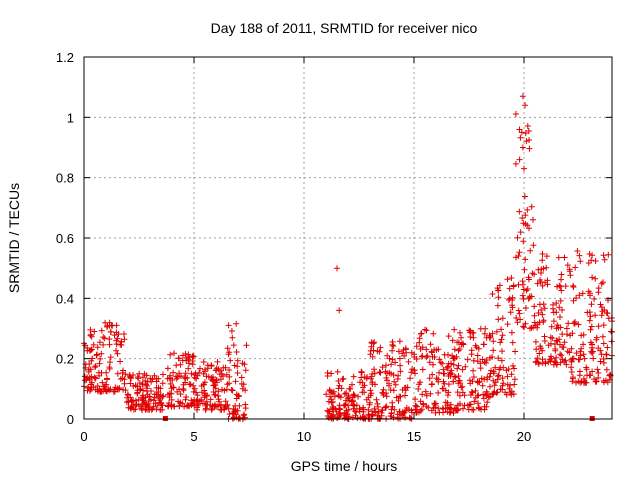 The image size is (640, 480). What do you see at coordinates (65, 57) in the screenshot?
I see `y-tick-label: 1.2` at bounding box center [65, 57].